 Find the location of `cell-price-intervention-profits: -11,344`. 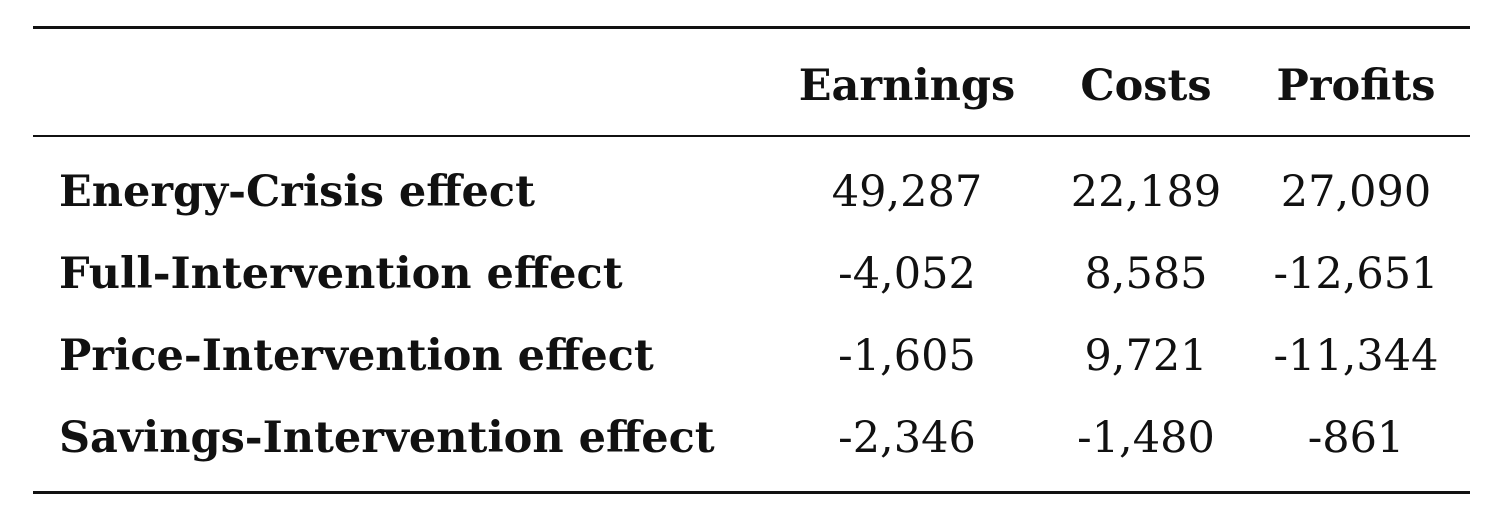

cell-price-intervention-profits: -11,344 is located at coordinates (1356, 356).